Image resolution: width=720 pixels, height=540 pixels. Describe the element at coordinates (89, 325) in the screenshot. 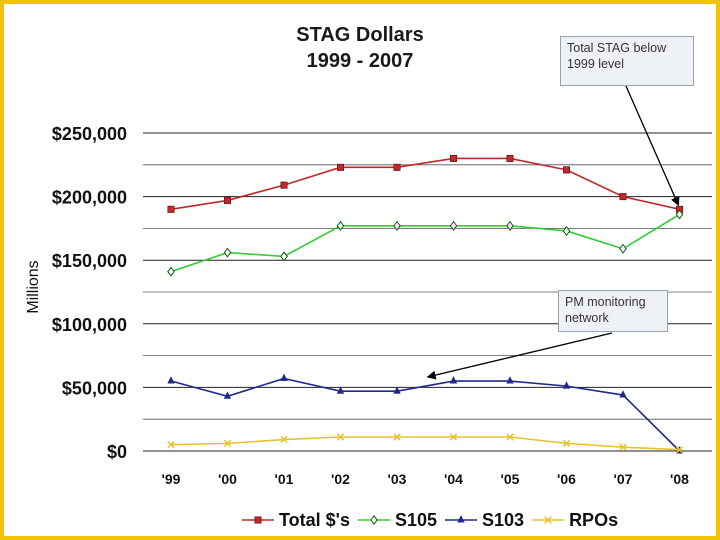

I see `y-tick-label: $100,000` at that location.